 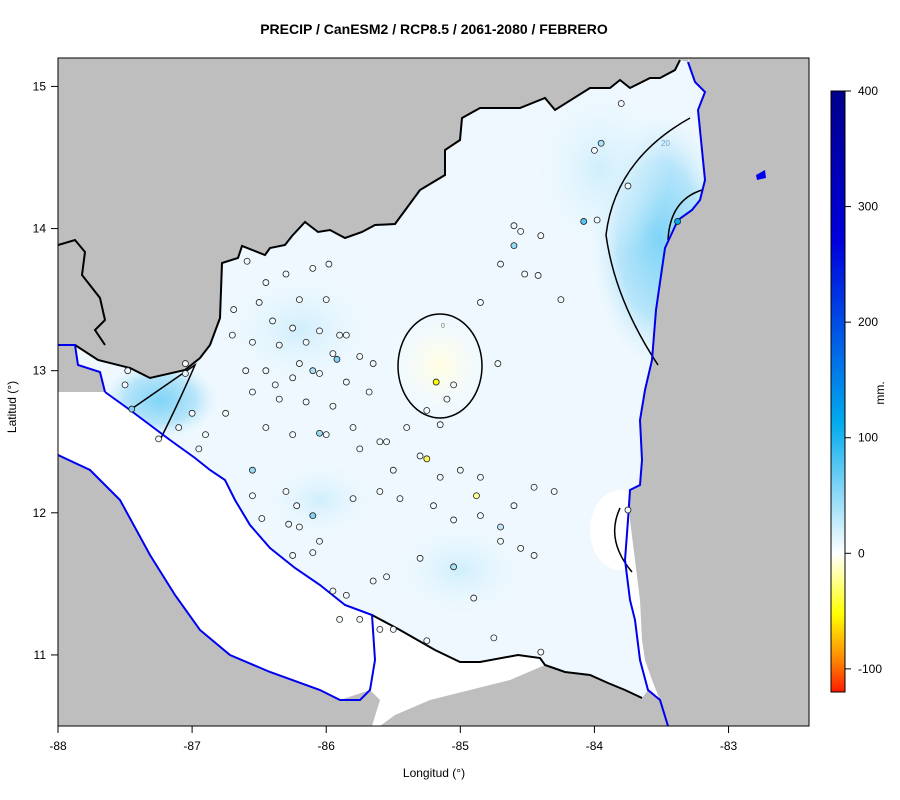 What do you see at coordinates (440, 366) in the screenshot?
I see `contour-line-center` at bounding box center [440, 366].